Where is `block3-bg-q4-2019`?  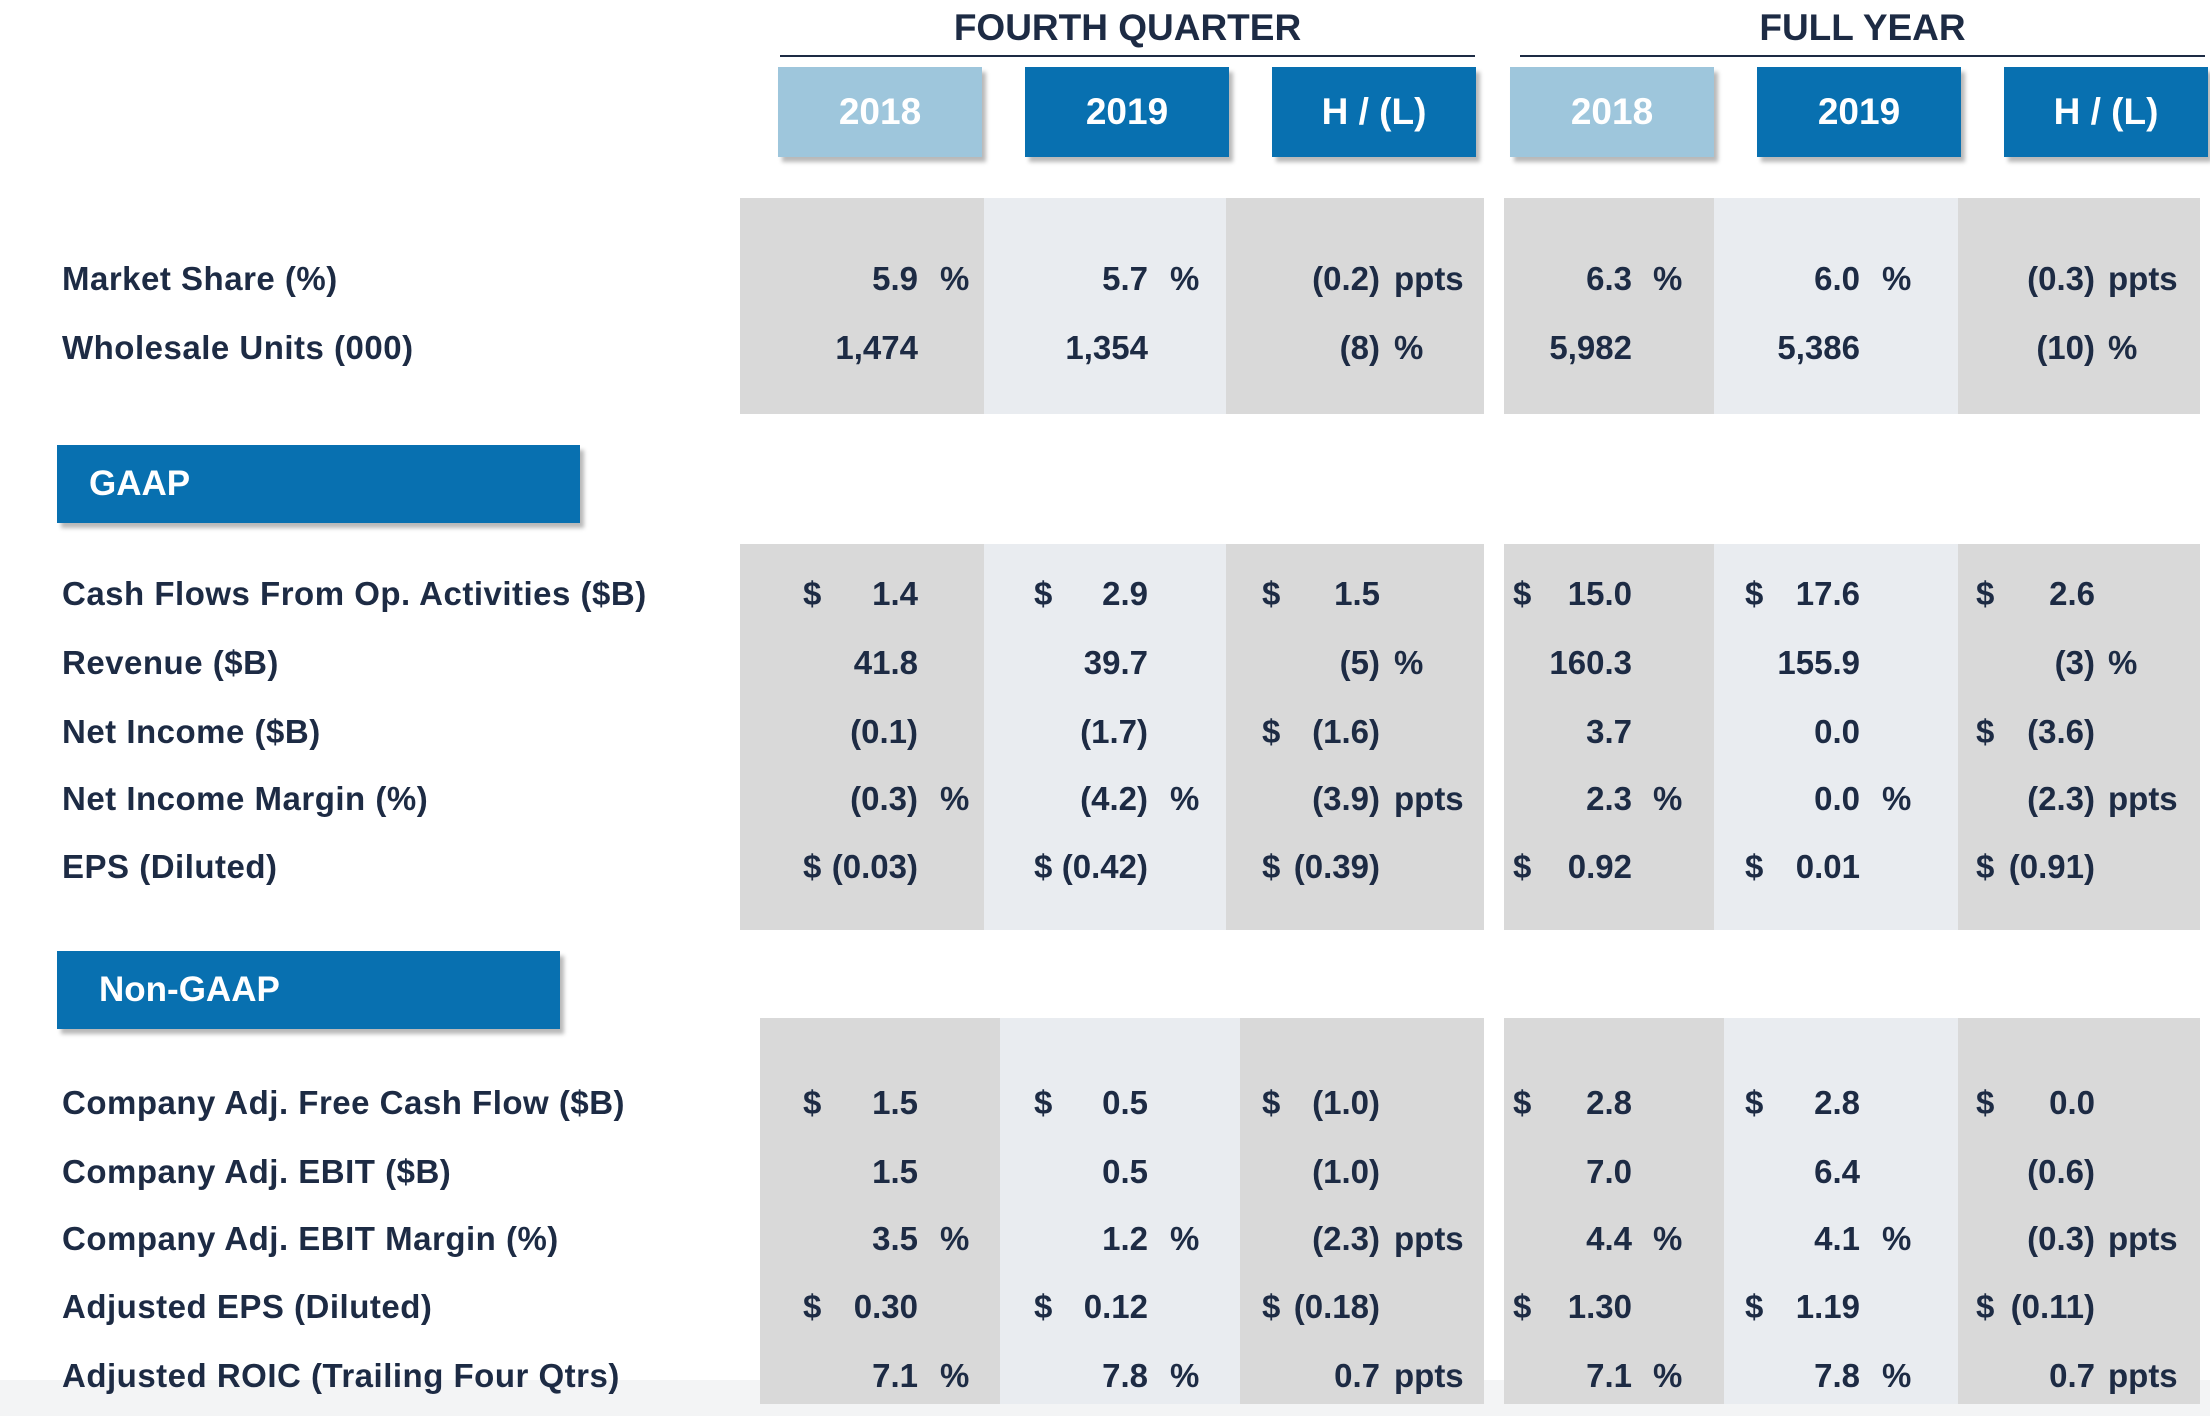
block3-bg-q4-2019 is located at coordinates (1120, 1211).